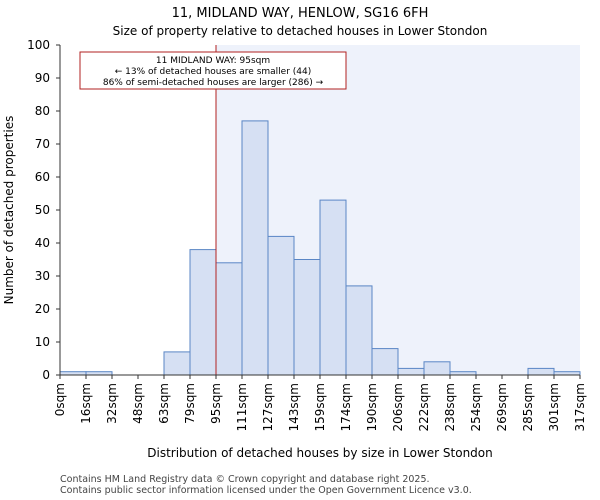 The width and height of the screenshot is (600, 500). What do you see at coordinates (42, 276) in the screenshot?
I see `y-tick-label-30: 30` at bounding box center [42, 276].